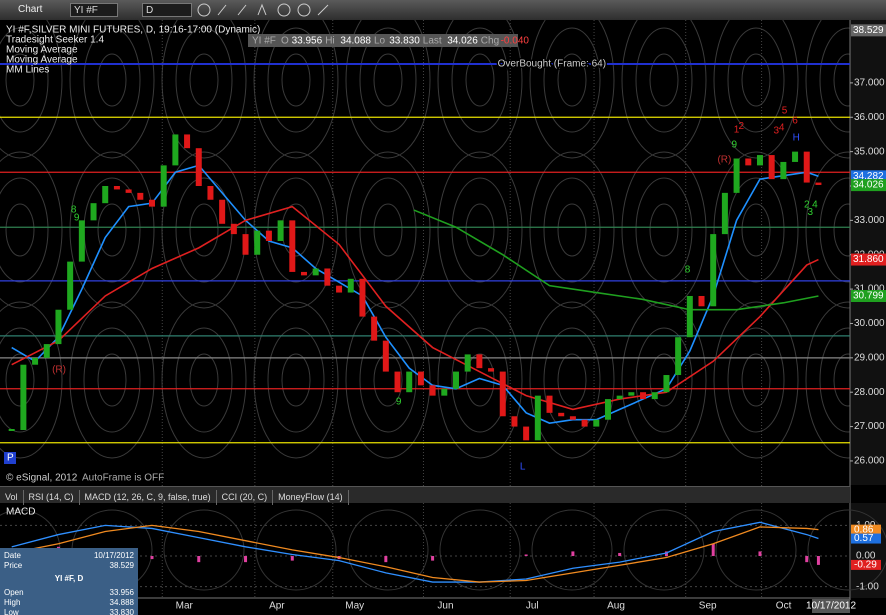  What do you see at coordinates (52, 497) in the screenshot?
I see `tab: RSI (14, C)` at bounding box center [52, 497].